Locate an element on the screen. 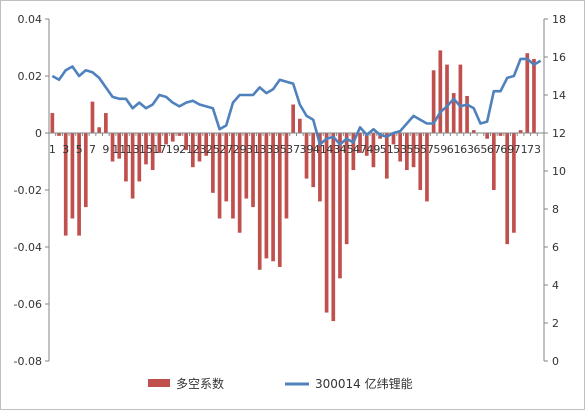 The image size is (585, 414). x-tick-label: 63 is located at coordinates (467, 149).